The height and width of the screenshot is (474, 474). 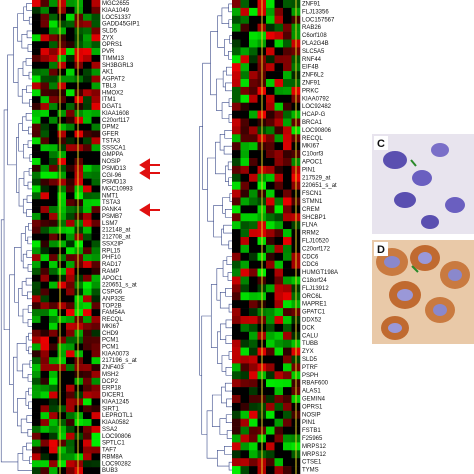 What do you see at coordinates (310, 344) in the screenshot?
I see `gene-label: TUBB` at bounding box center [310, 344].